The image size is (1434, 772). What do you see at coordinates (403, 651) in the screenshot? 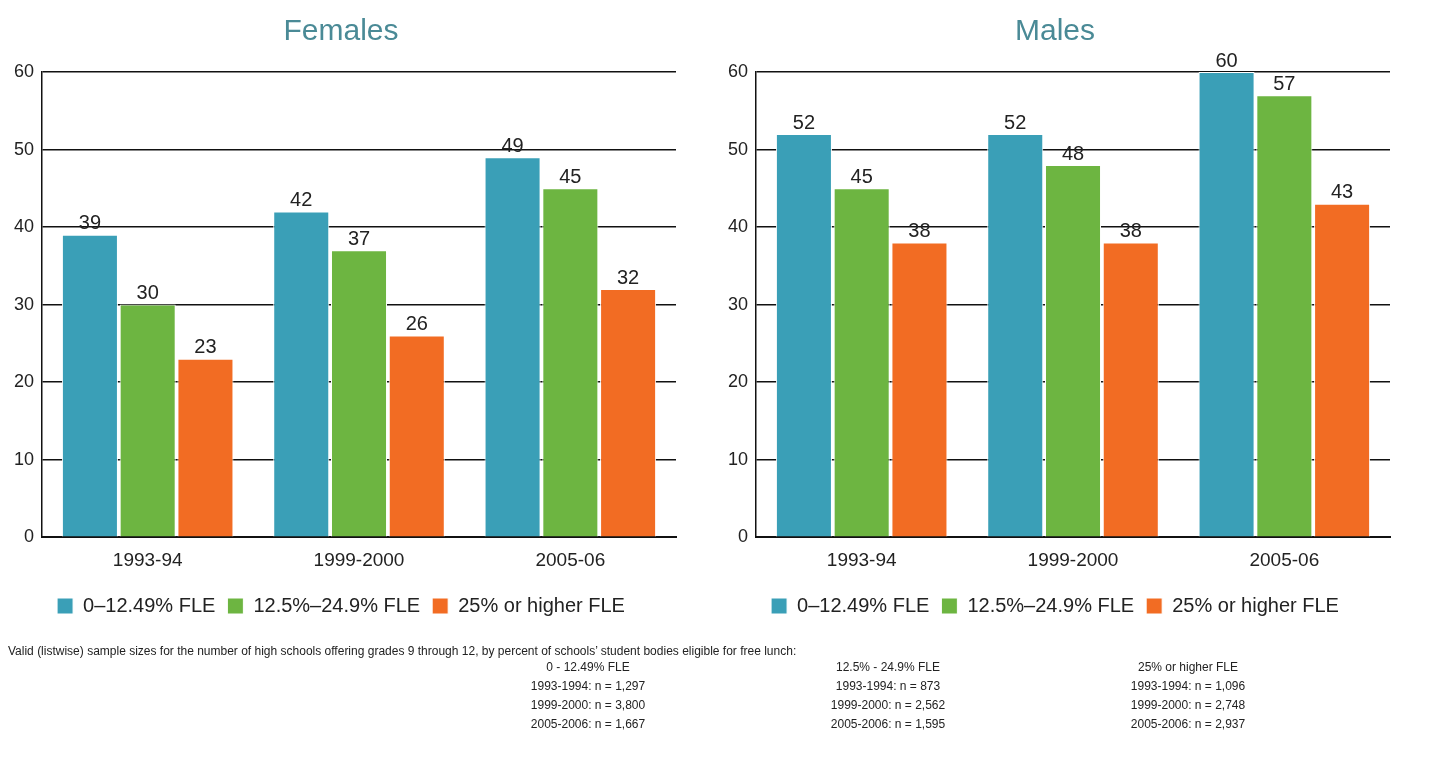
I see `text: Valid (listwise) sample sizes for the number of high schools offering grades 9 through 12, by percent of schools’ student bodies eligible for free lunch:` at bounding box center [403, 651].